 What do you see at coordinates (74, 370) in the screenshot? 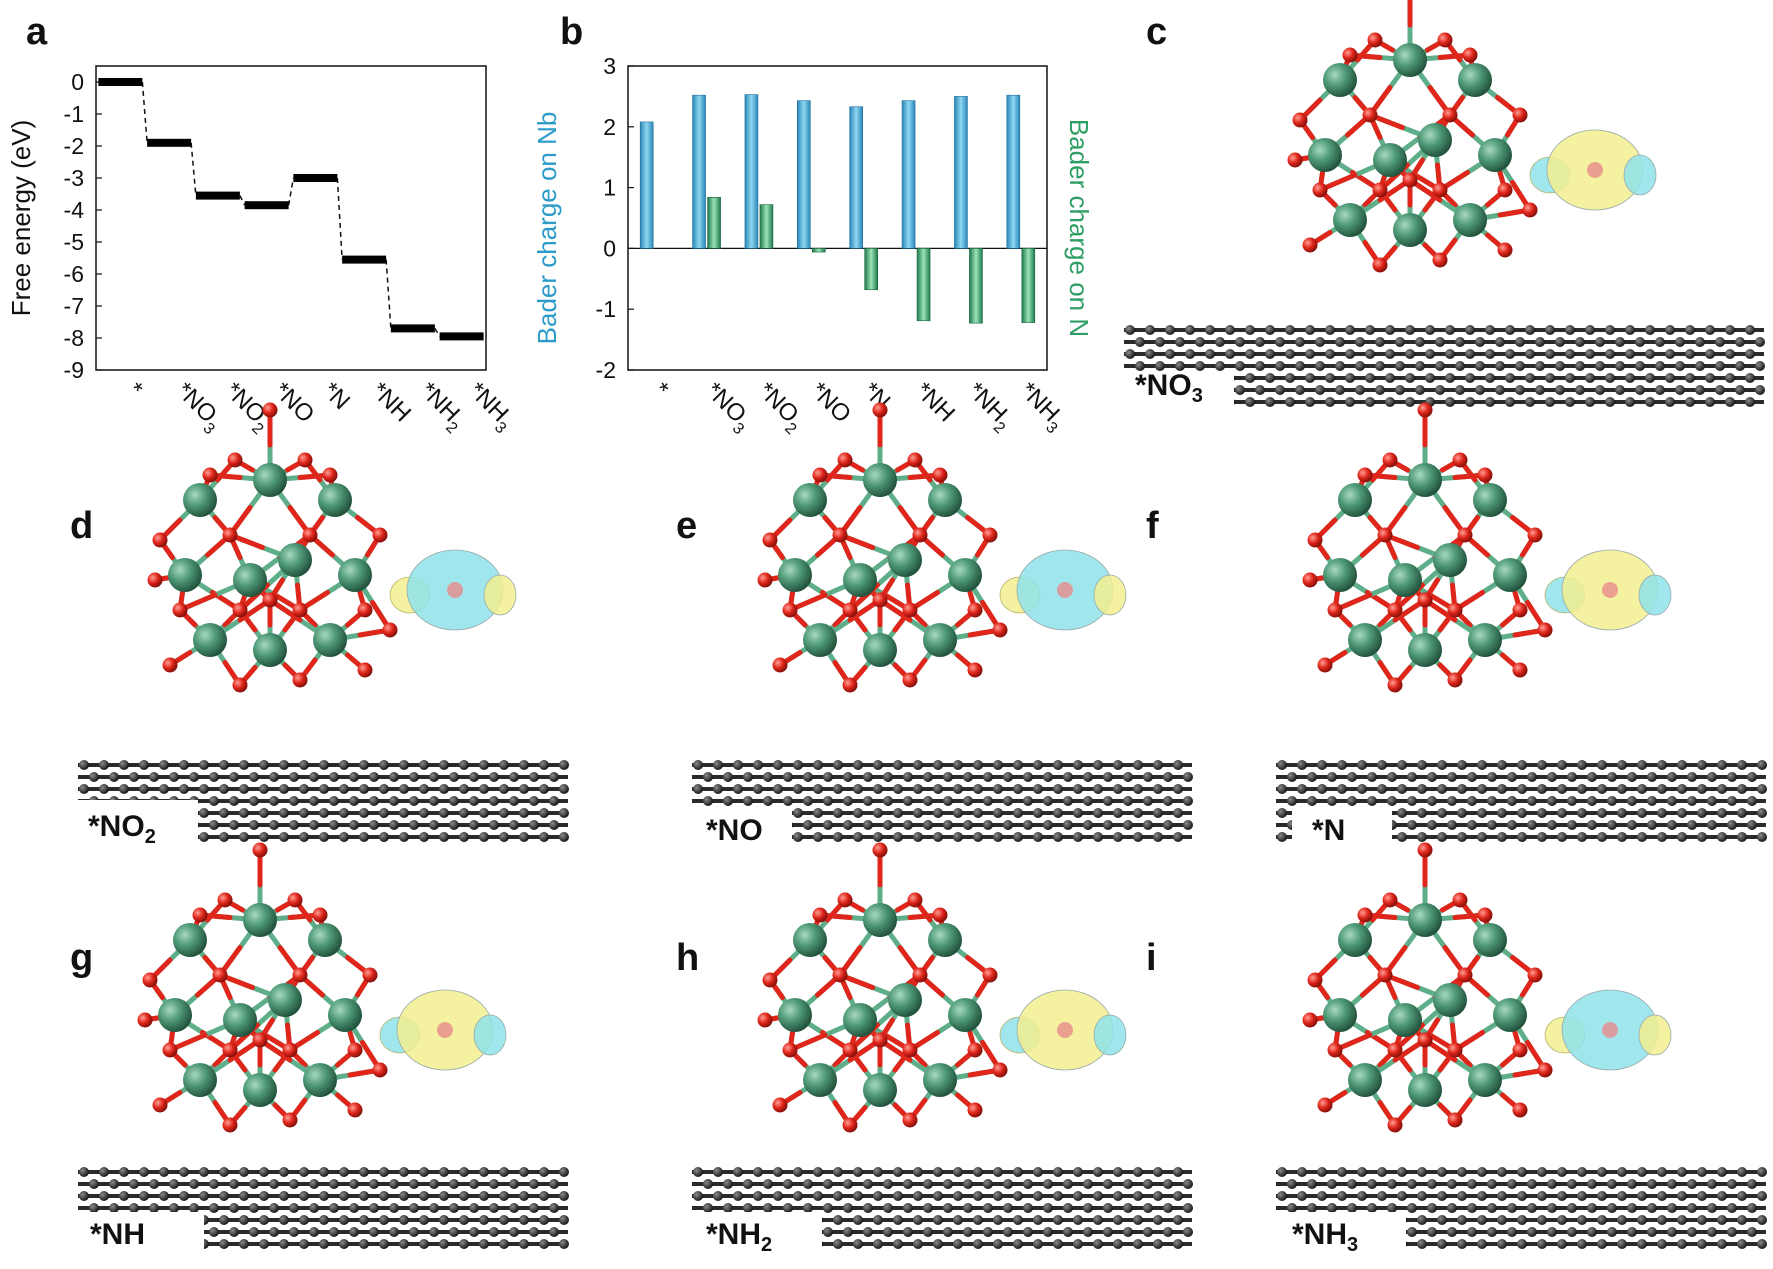
I see `y-tick-label-a: -9` at bounding box center [74, 370].